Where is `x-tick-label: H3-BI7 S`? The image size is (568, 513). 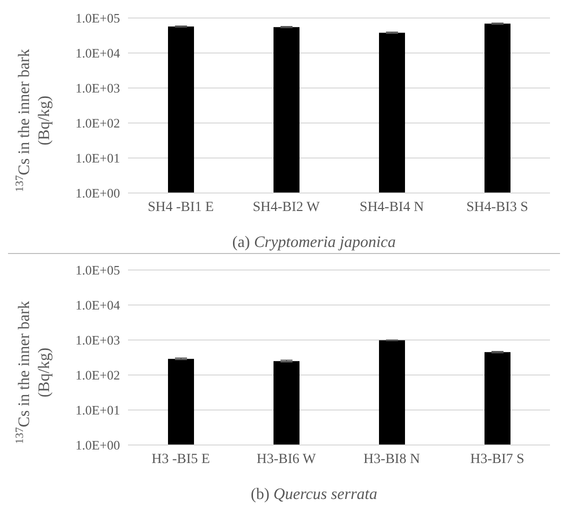
x-tick-label: H3-BI7 S is located at coordinates (497, 459).